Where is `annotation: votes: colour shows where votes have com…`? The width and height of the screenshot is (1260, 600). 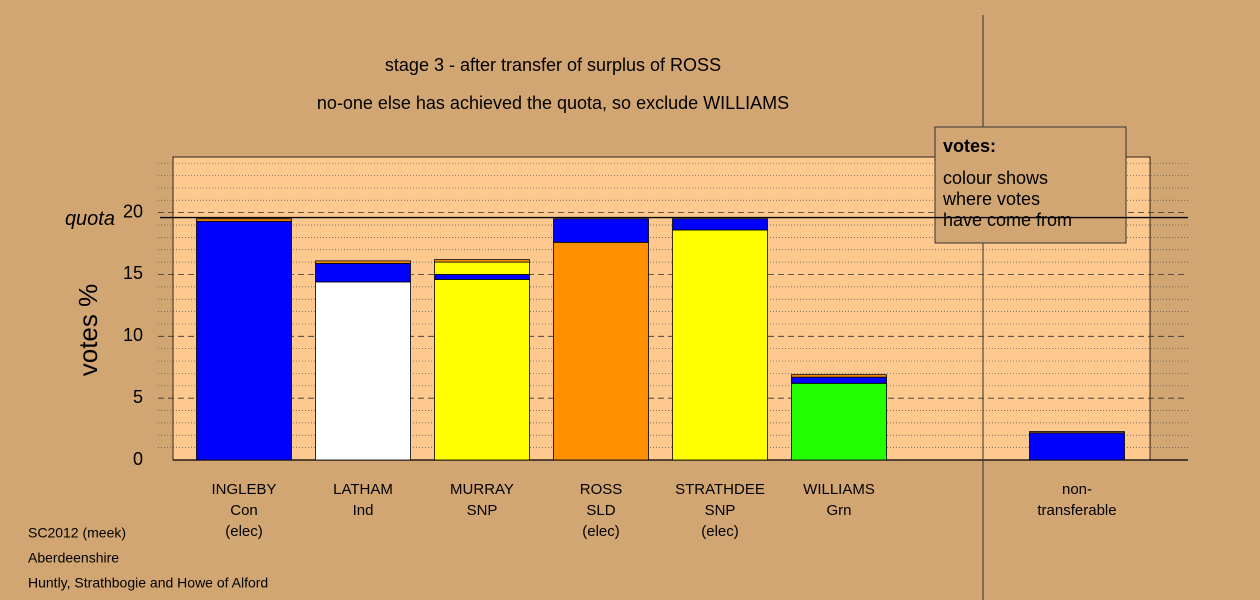 annotation: votes: colour shows where votes have com… is located at coordinates (1030, 185).